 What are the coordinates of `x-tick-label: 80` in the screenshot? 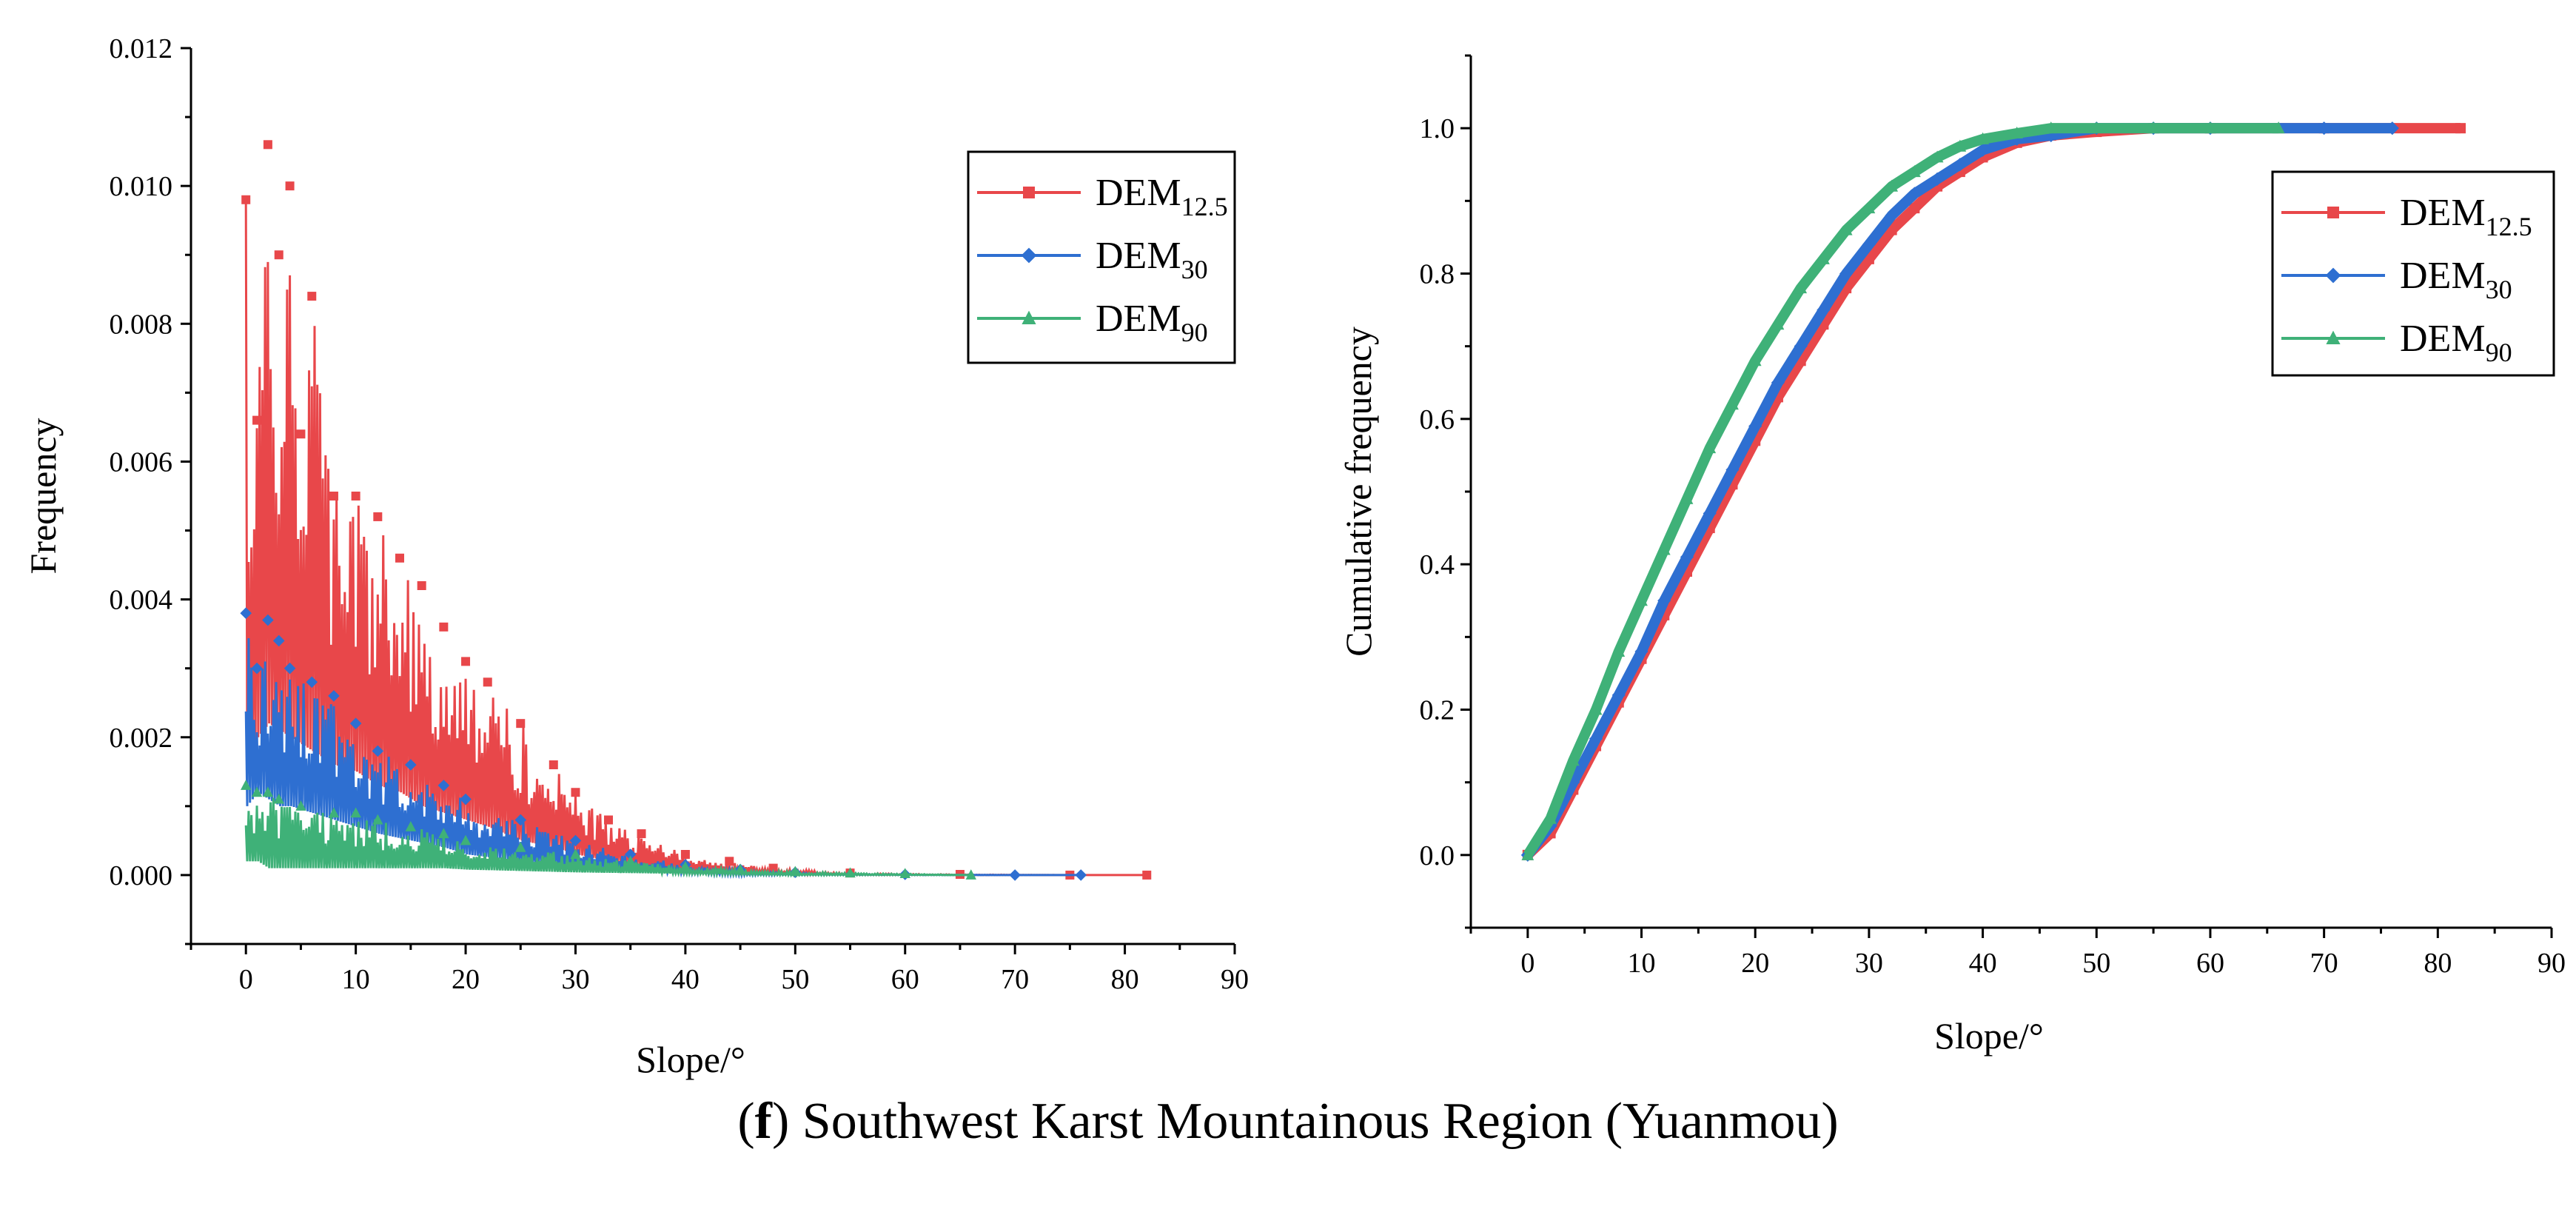 It's located at (2438, 963).